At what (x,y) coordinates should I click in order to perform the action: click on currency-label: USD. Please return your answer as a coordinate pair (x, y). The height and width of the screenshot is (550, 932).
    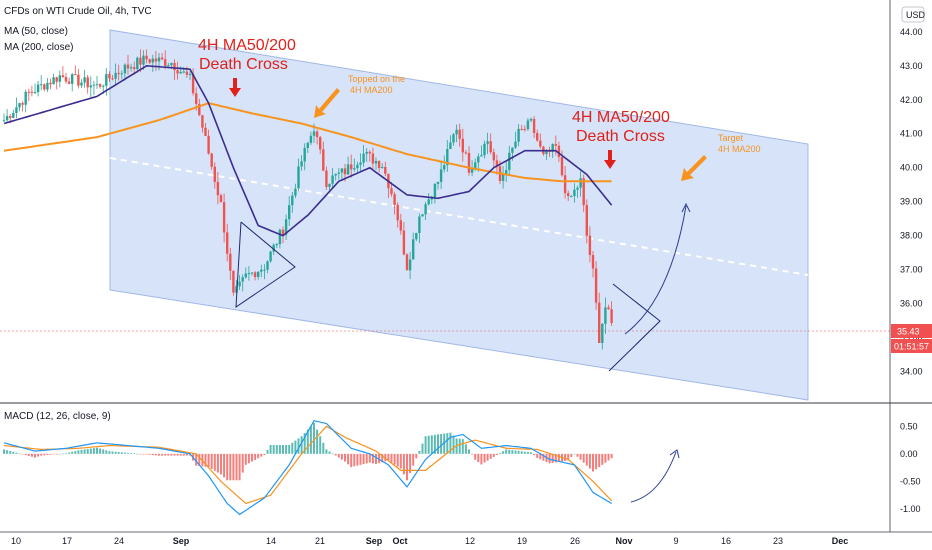
    Looking at the image, I should click on (916, 15).